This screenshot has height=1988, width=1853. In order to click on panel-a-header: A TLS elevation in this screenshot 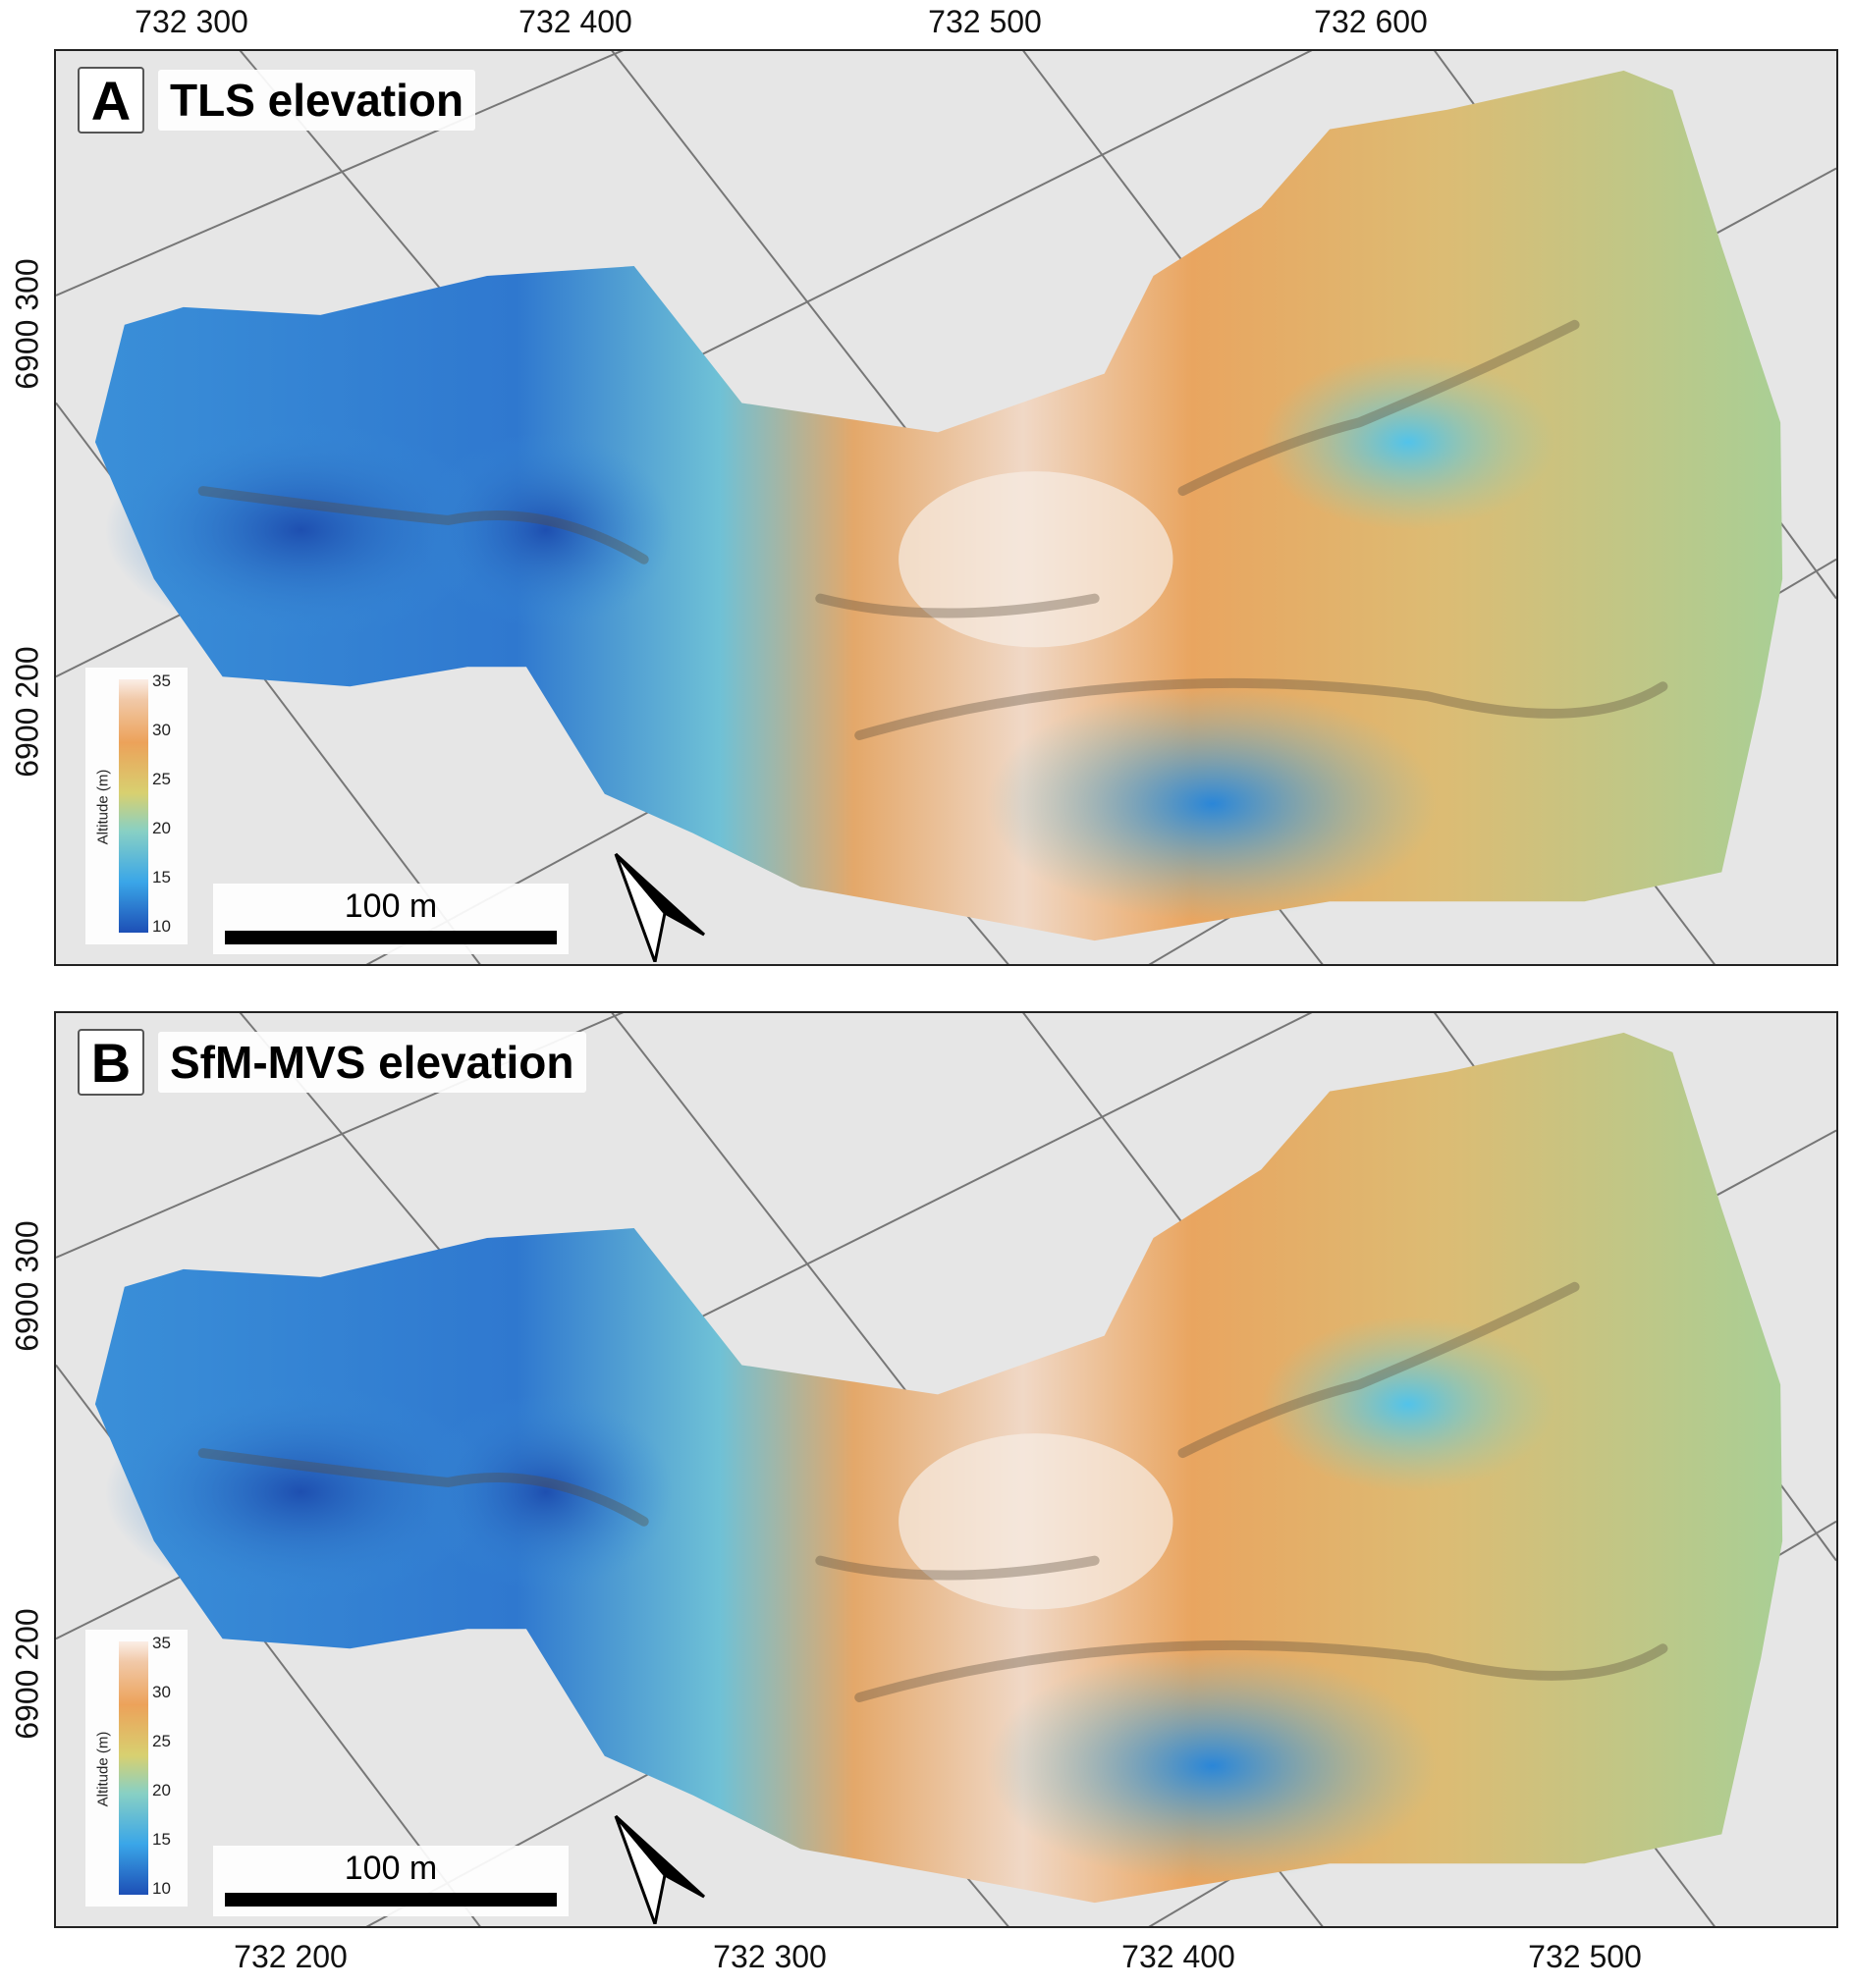, I will do `click(277, 100)`.